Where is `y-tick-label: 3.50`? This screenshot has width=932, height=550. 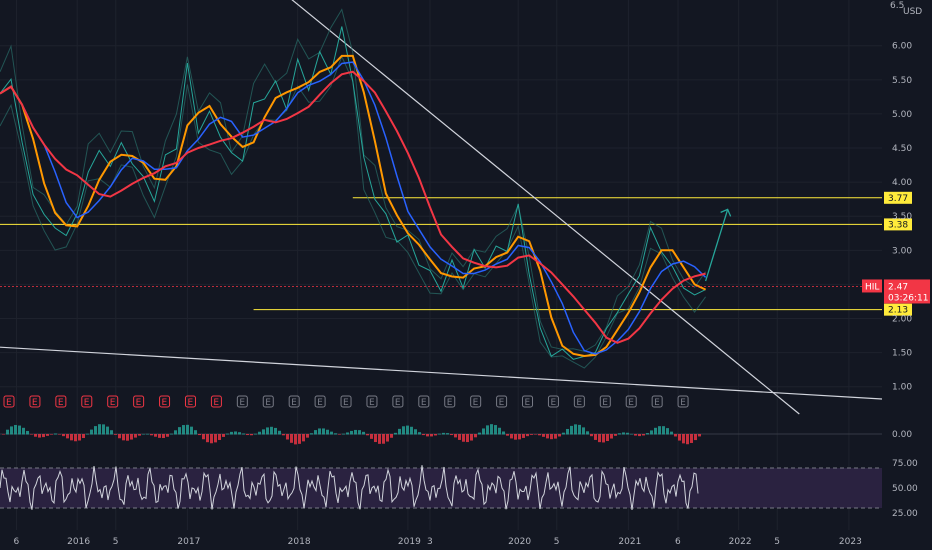
y-tick-label: 3.50 is located at coordinates (902, 217).